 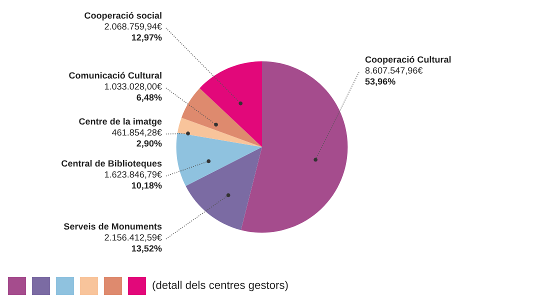 What do you see at coordinates (113, 226) in the screenshot?
I see `slice-label: Serveis de Monuments` at bounding box center [113, 226].